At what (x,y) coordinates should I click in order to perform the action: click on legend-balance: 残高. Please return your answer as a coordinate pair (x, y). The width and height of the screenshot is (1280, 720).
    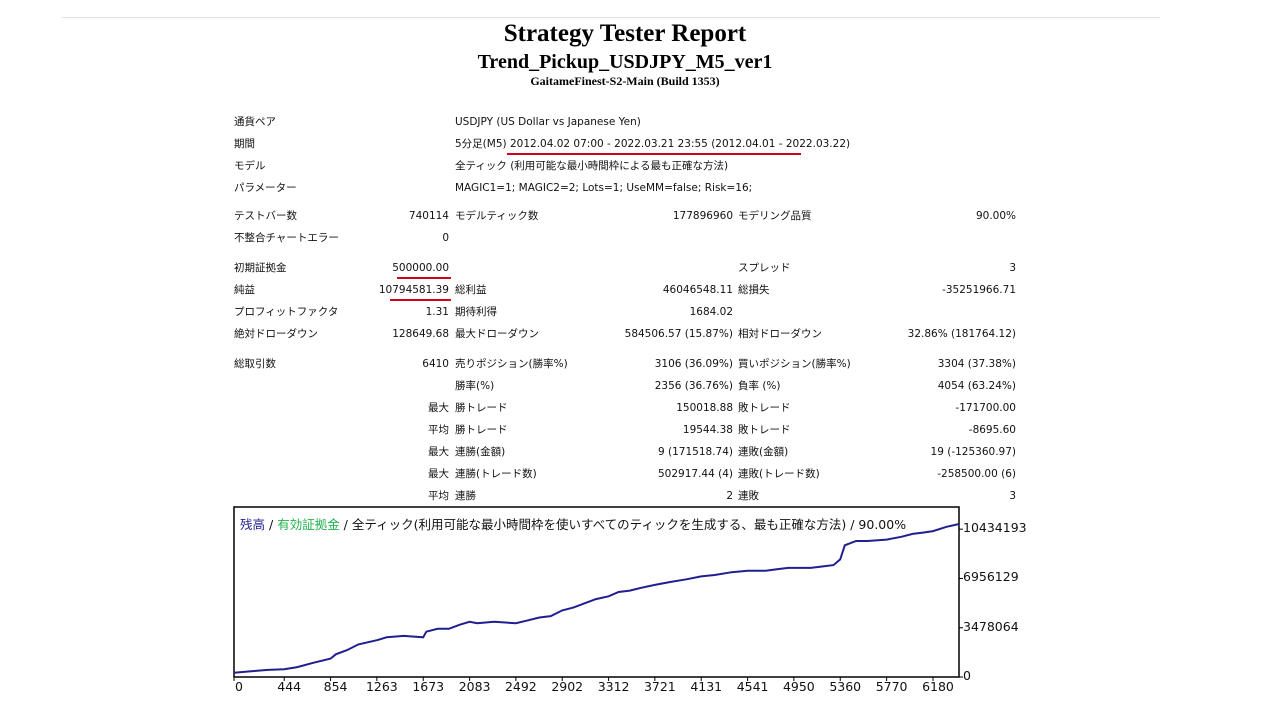
    Looking at the image, I should click on (253, 524).